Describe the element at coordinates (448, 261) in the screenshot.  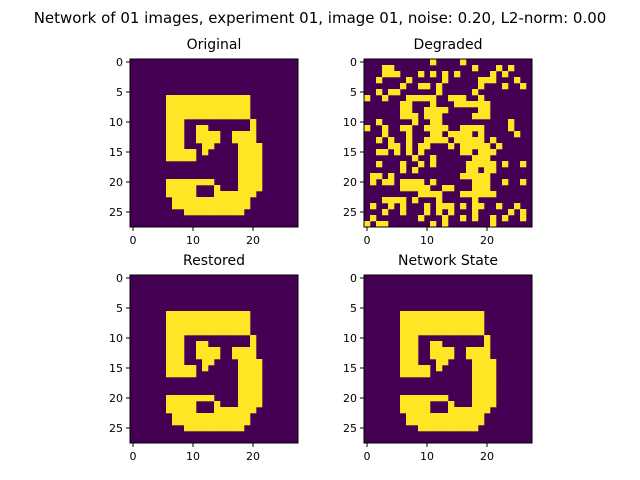
I see `panel-title: Network State` at that location.